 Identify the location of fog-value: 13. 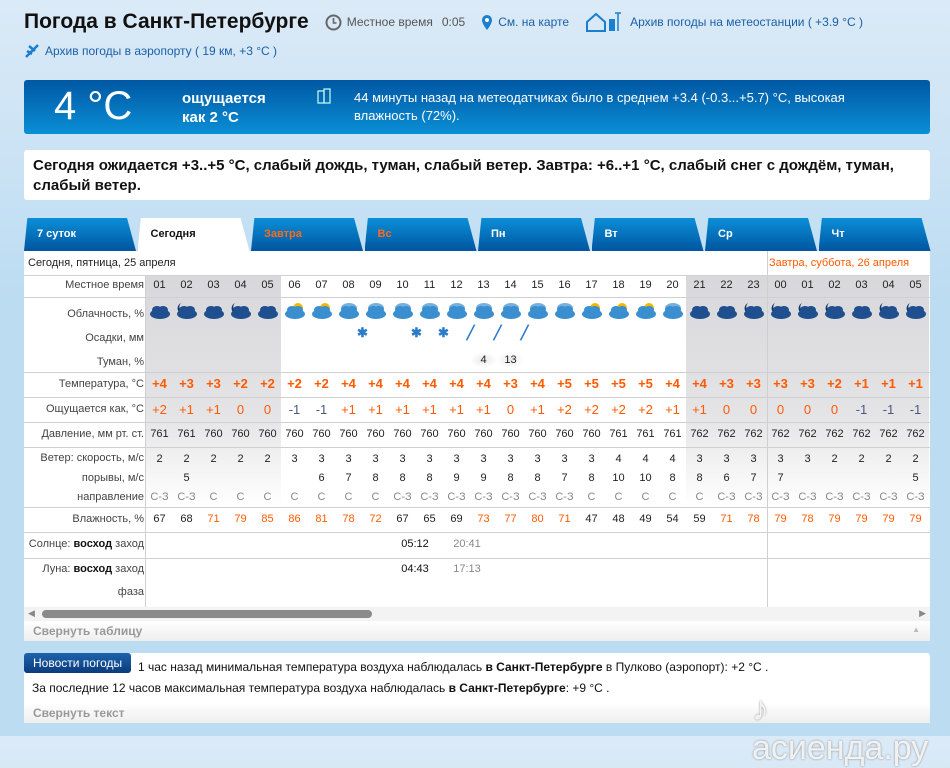
(510, 360).